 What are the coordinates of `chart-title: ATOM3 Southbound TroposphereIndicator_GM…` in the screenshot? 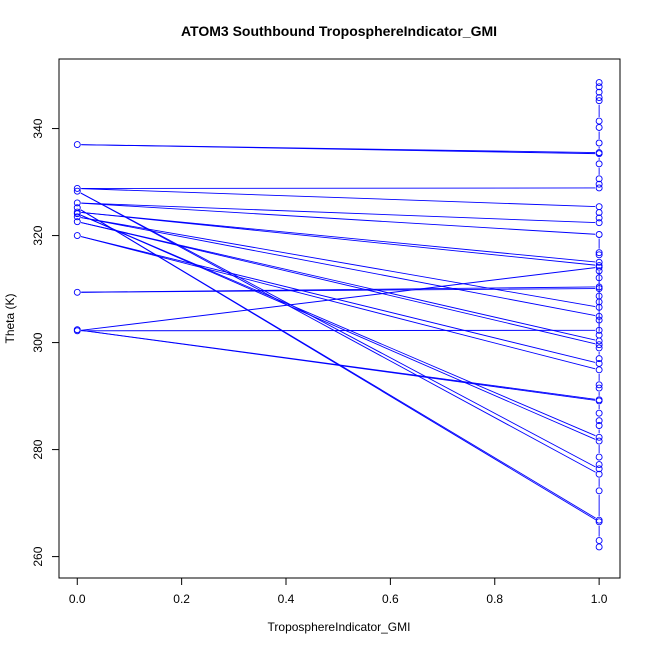 It's located at (339, 31).